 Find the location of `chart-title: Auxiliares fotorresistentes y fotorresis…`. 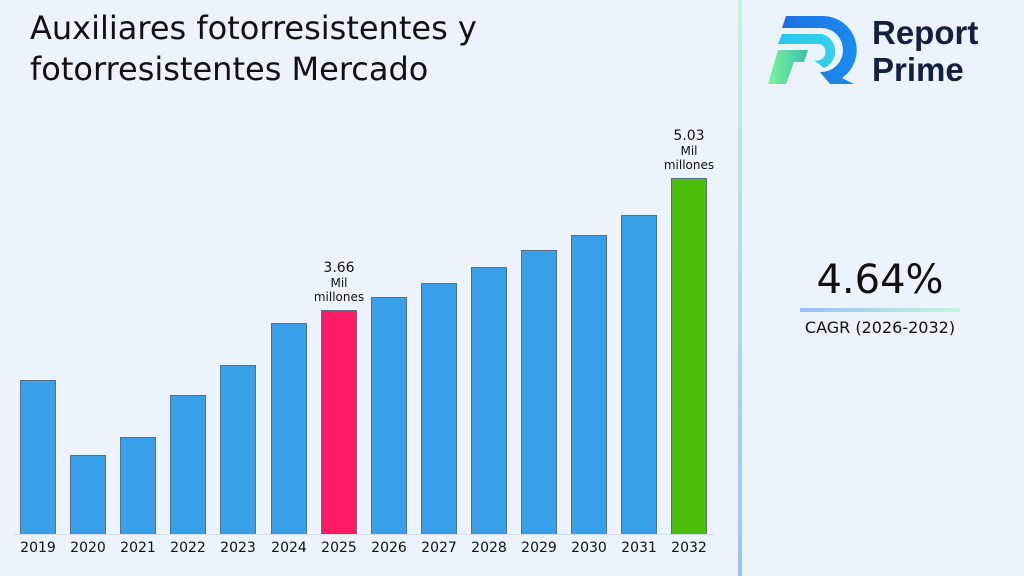

chart-title: Auxiliares fotorresistentes y fotorresis… is located at coordinates (253, 48).